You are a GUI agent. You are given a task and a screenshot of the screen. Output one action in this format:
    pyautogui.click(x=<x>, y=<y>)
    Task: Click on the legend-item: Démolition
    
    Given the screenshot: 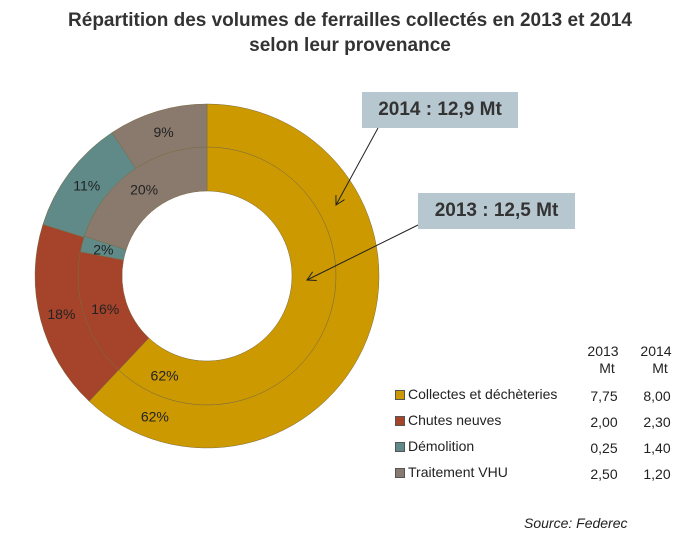 What is the action you would take?
    pyautogui.click(x=434, y=446)
    